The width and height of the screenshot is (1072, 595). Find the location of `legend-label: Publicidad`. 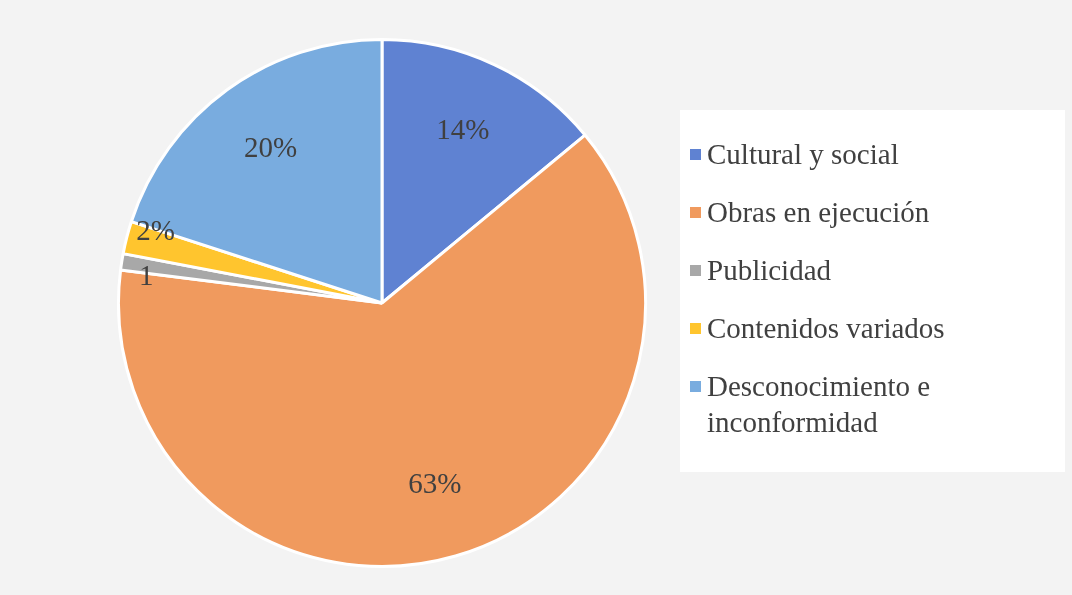

legend-label: Publicidad is located at coordinates (769, 270).